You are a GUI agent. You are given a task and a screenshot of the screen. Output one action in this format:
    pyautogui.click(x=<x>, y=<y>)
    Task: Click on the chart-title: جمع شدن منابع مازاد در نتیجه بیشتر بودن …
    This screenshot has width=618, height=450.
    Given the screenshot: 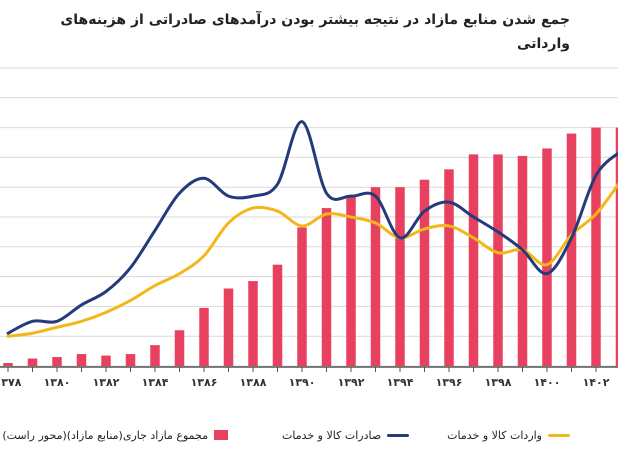 What is the action you would take?
    pyautogui.click(x=315, y=32)
    